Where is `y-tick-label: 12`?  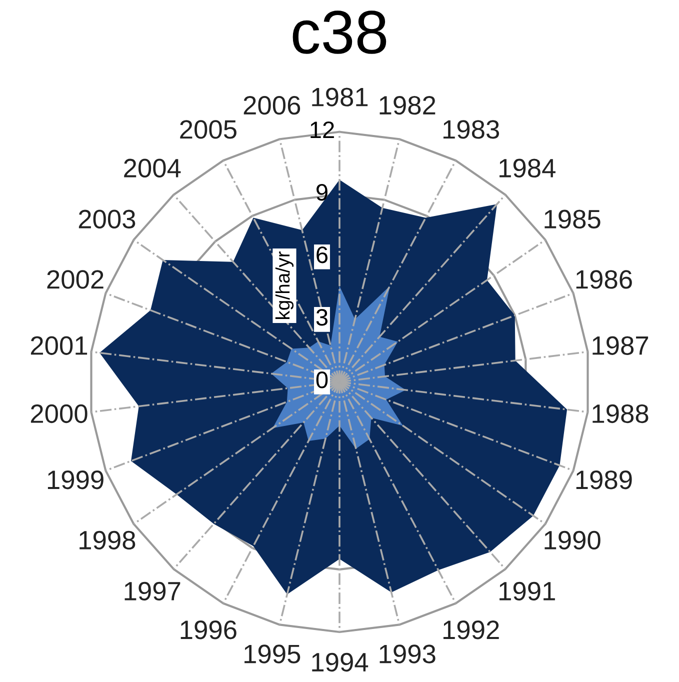
y-tick-label: 12 is located at coordinates (322, 129).